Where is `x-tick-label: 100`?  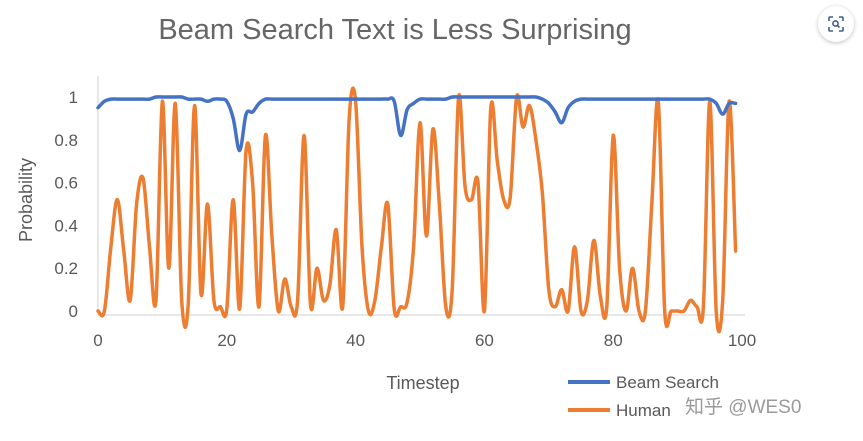
x-tick-label: 100 is located at coordinates (742, 340).